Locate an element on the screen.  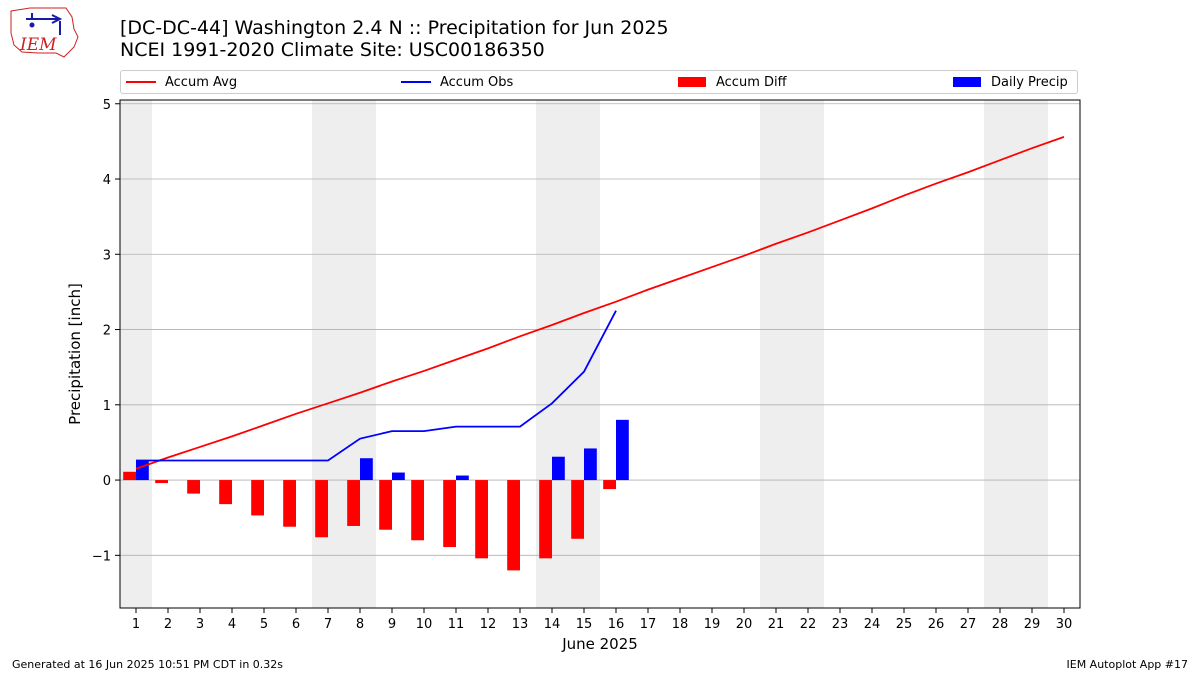
x-tick-label: 27 is located at coordinates (968, 624).